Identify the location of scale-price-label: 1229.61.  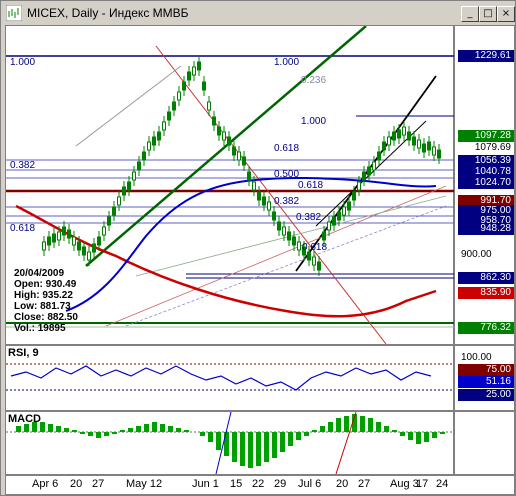
(486, 56).